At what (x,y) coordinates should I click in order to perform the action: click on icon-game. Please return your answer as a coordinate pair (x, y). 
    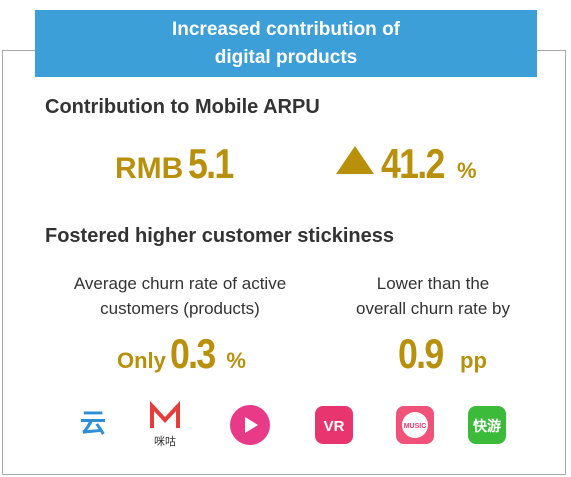
    Looking at the image, I should click on (487, 425).